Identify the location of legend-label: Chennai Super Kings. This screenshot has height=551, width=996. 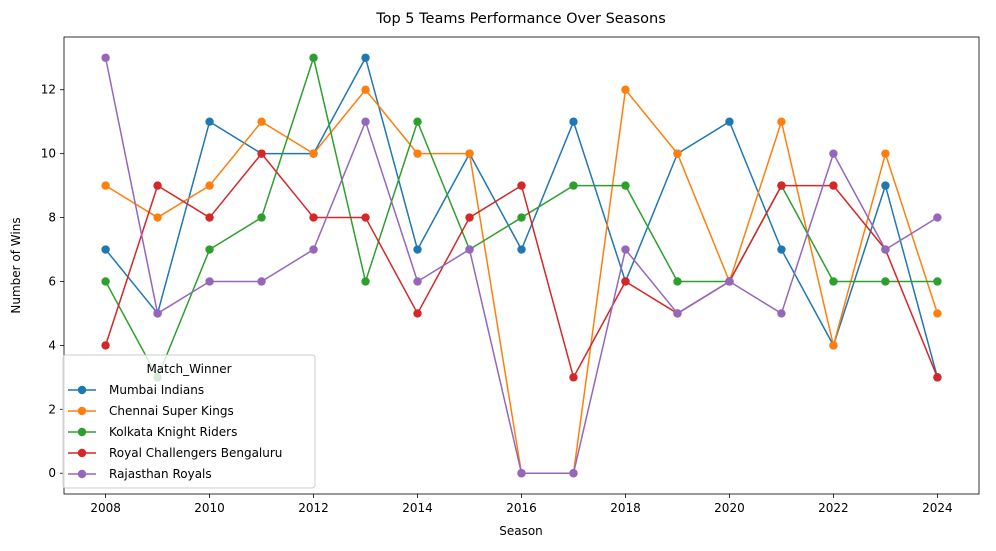
(171, 411).